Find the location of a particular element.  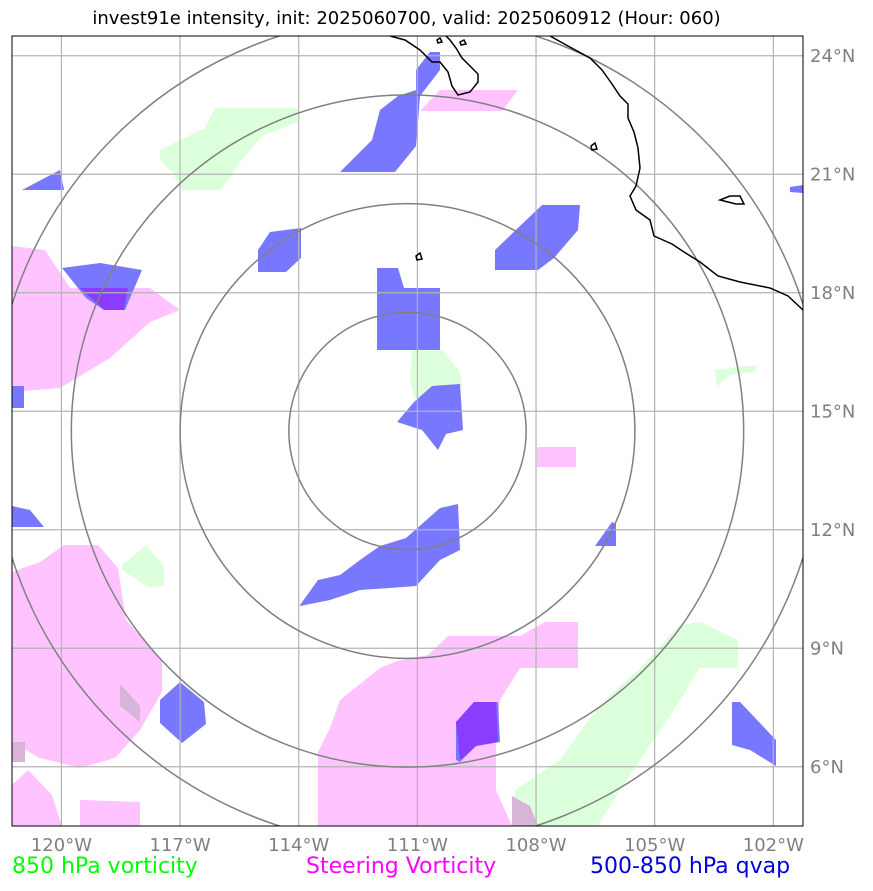

island-small-n is located at coordinates (440, 40).